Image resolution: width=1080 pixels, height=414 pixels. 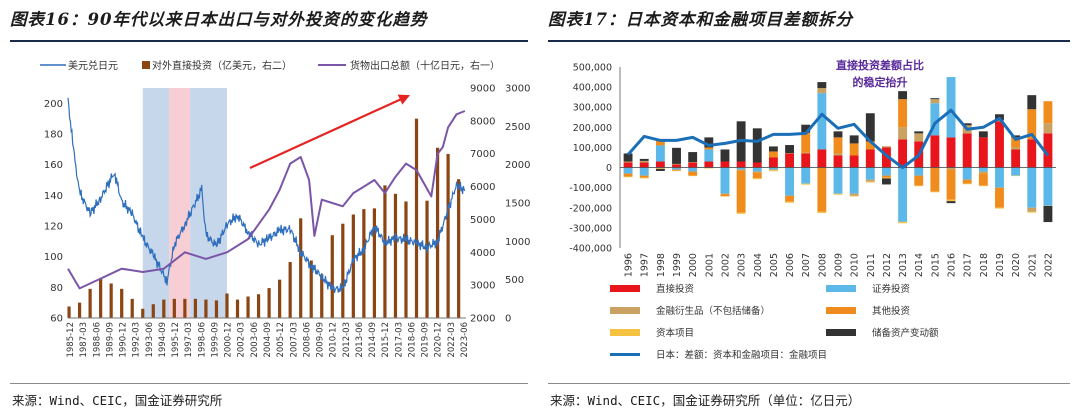 I want to click on right-x-tick: 2007, so click(x=806, y=265).